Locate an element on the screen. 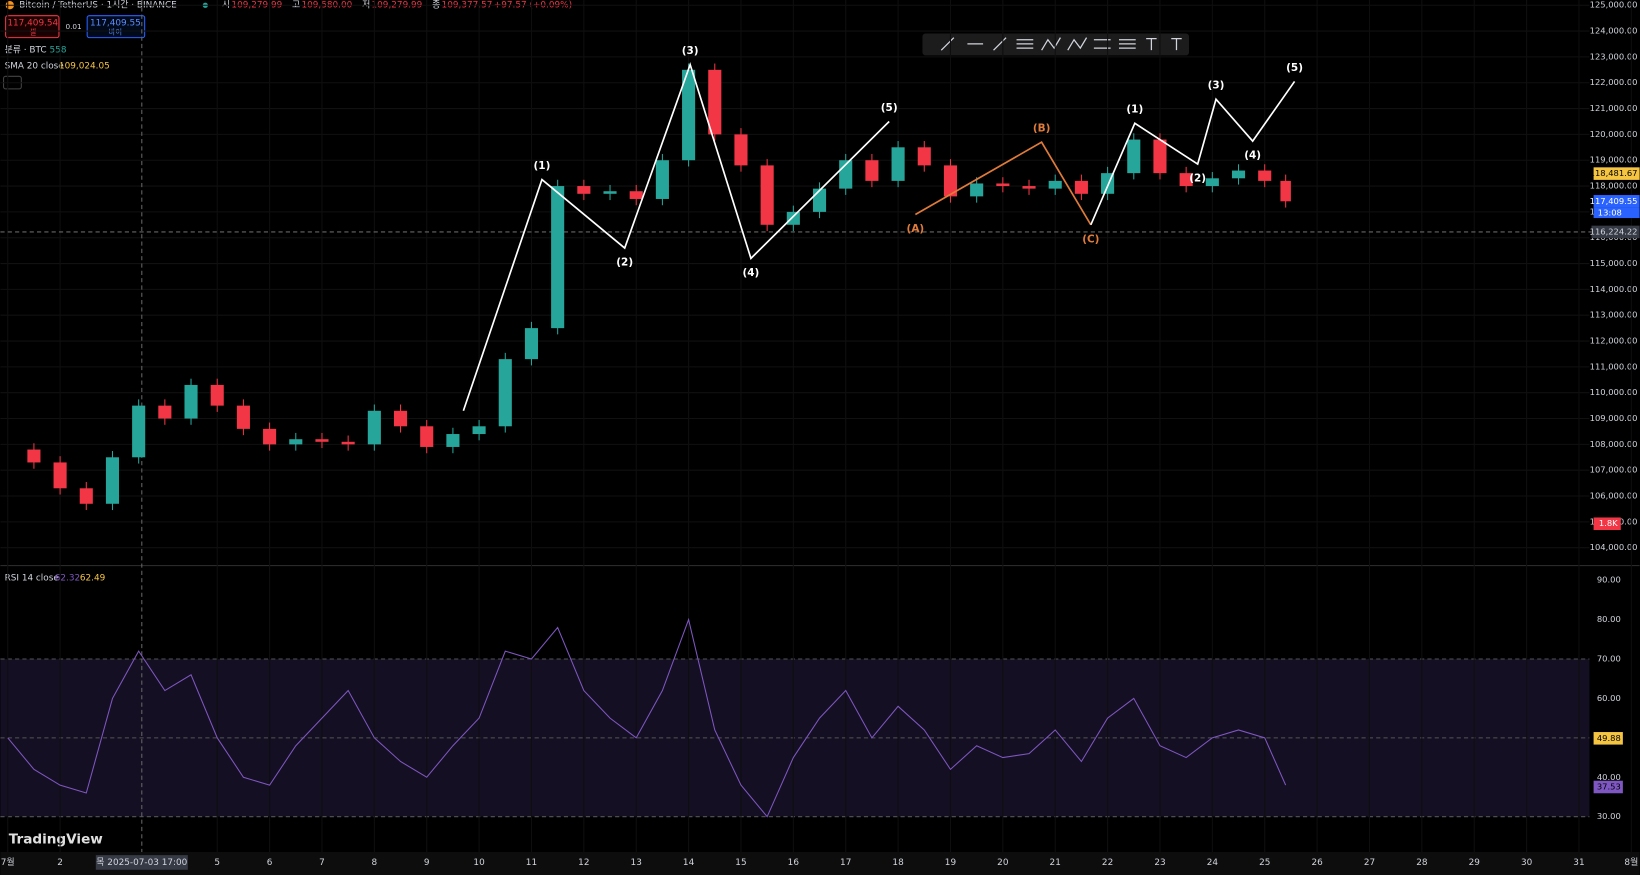 Image resolution: width=1640 pixels, height=875 pixels. wave-label: (A) is located at coordinates (916, 229).